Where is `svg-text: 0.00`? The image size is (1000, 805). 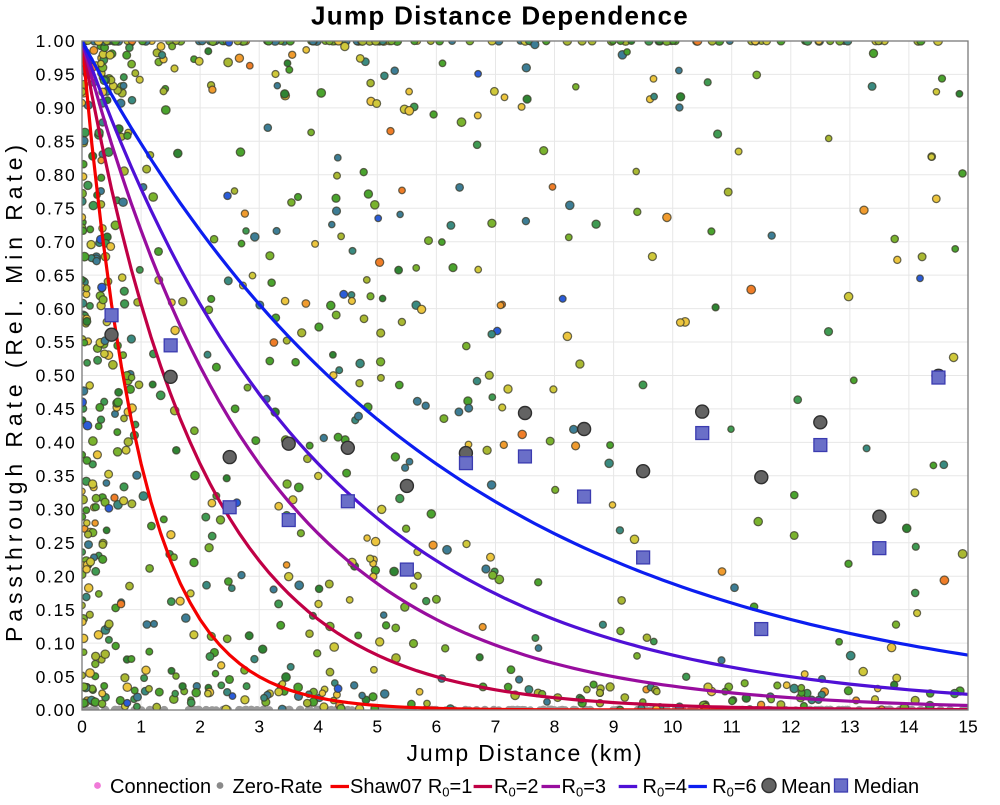
svg-text: 0.00 is located at coordinates (56, 710).